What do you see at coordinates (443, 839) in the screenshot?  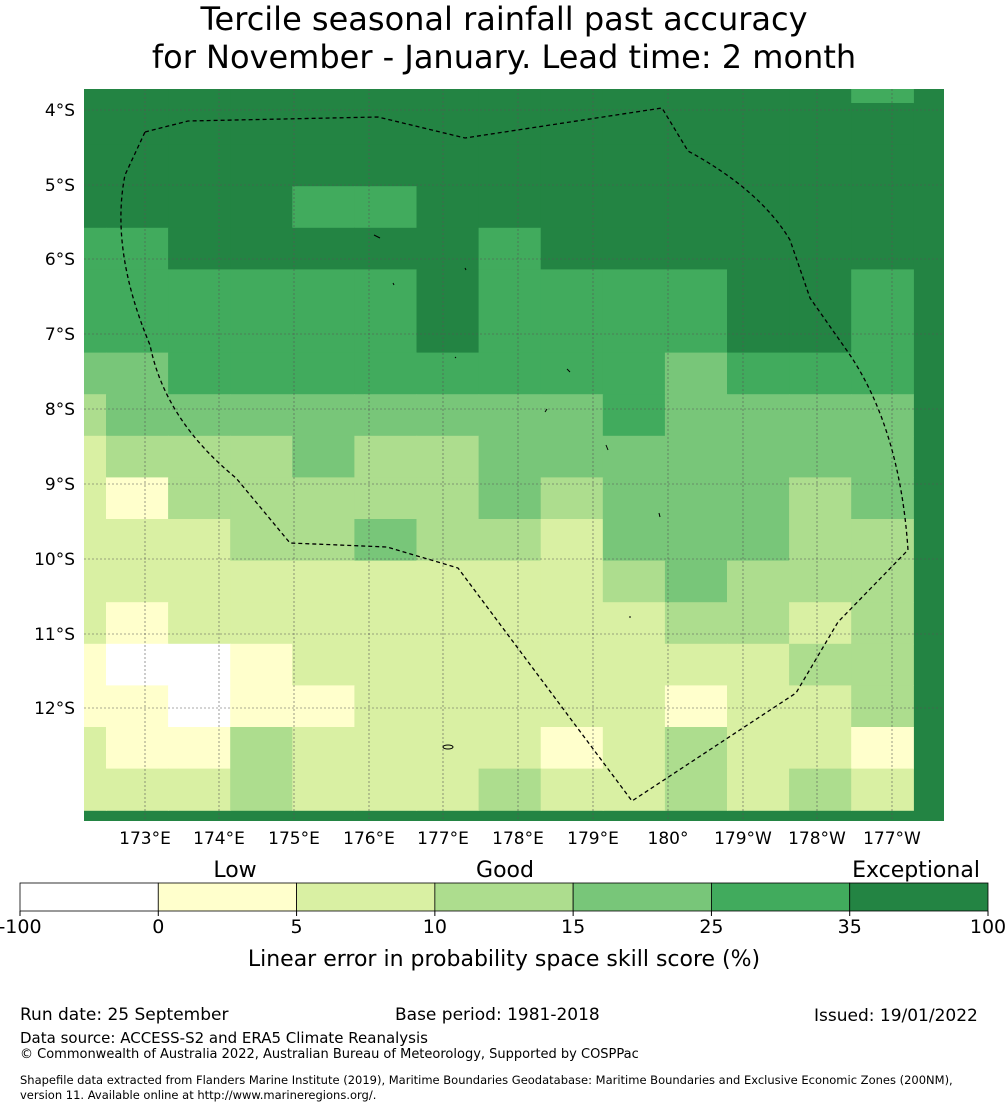 I see `longitude-label: 177°E` at bounding box center [443, 839].